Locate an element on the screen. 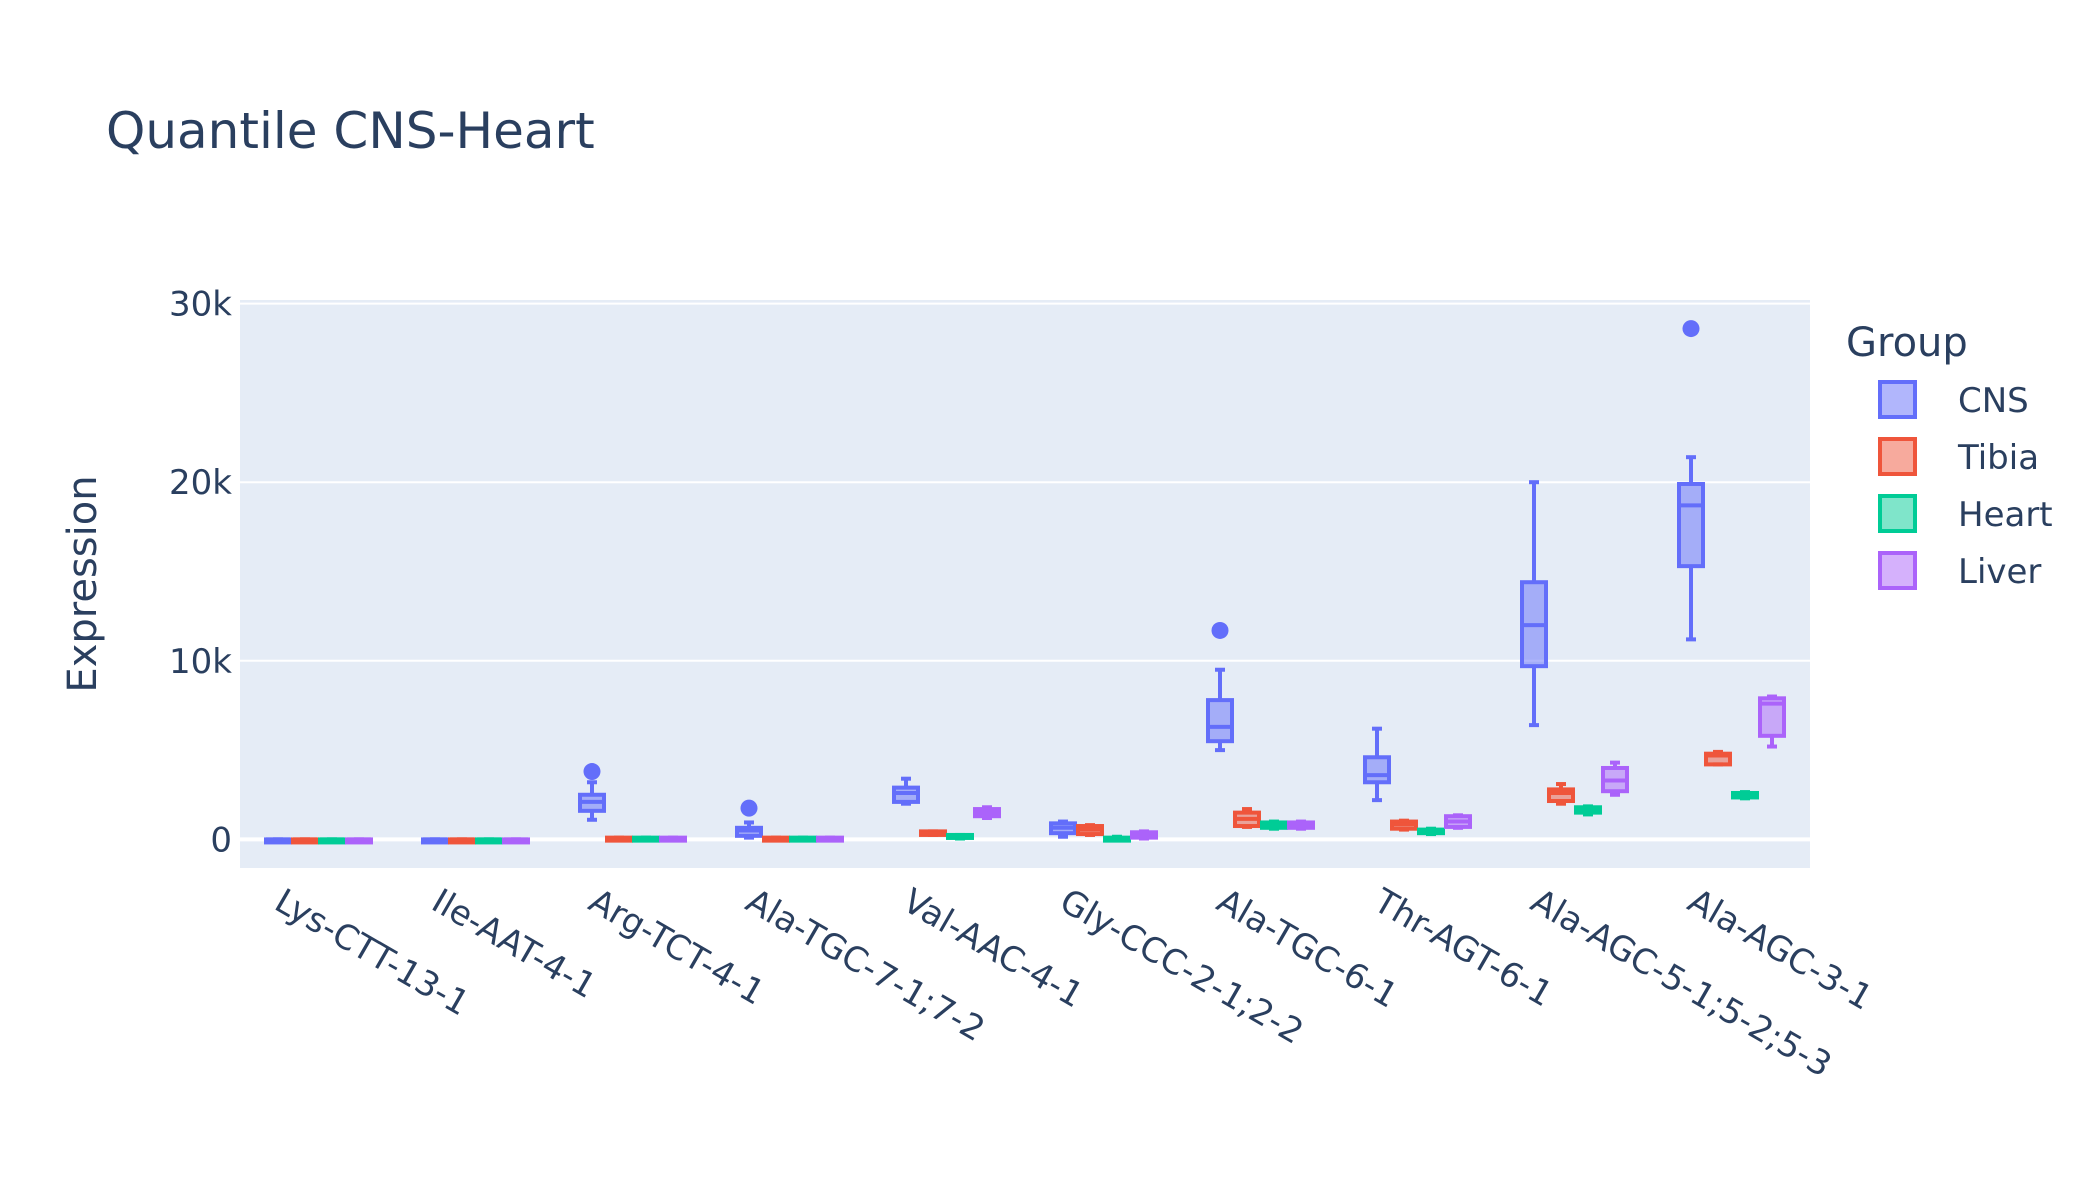 Image resolution: width=2100 pixels, height=1200 pixels. y-tick-label: 30k is located at coordinates (200, 305).